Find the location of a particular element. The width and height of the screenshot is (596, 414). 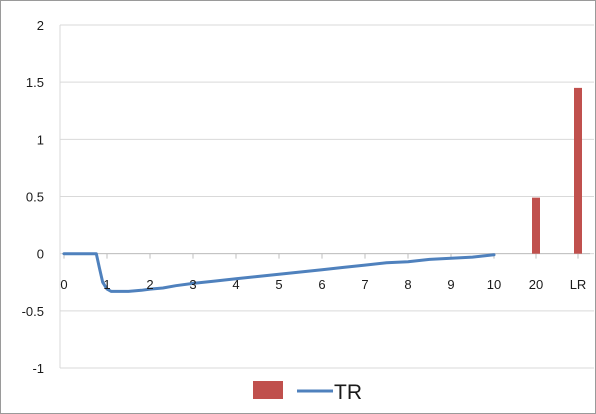

x-tick-label: 8 is located at coordinates (407, 284).